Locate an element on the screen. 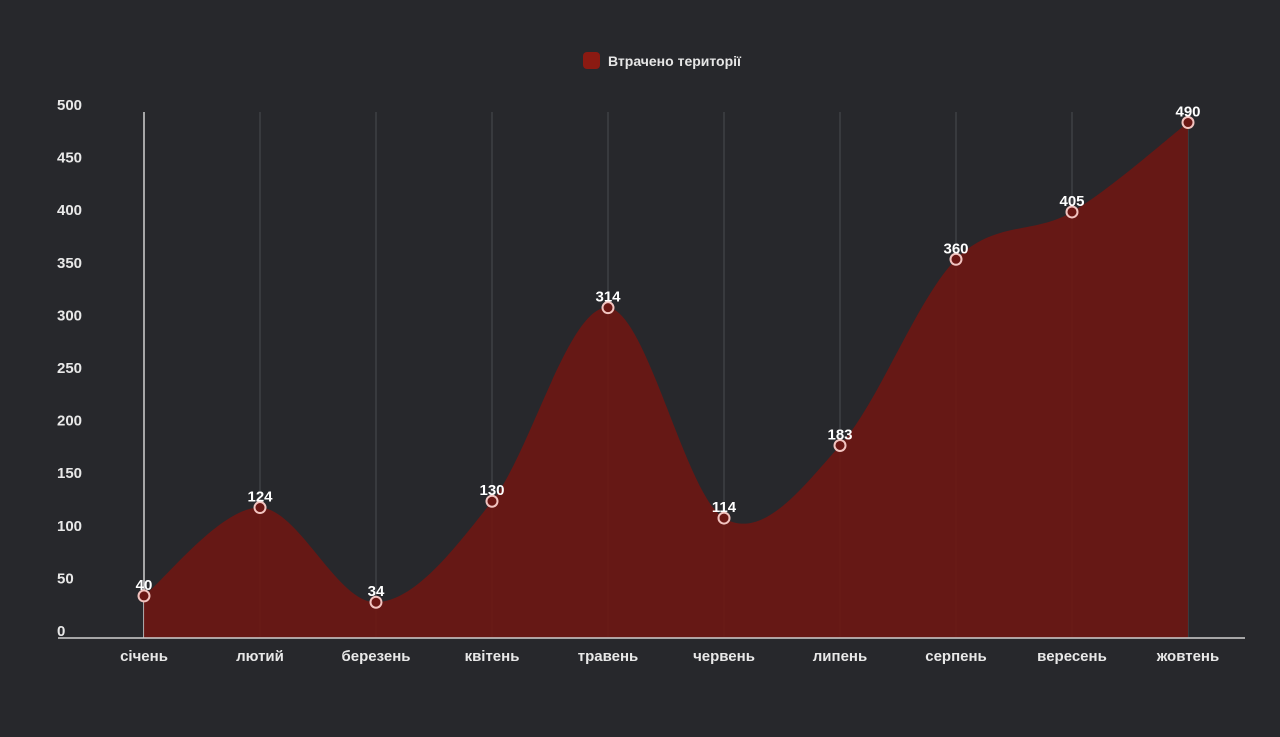  data-label: 360 is located at coordinates (955, 248).